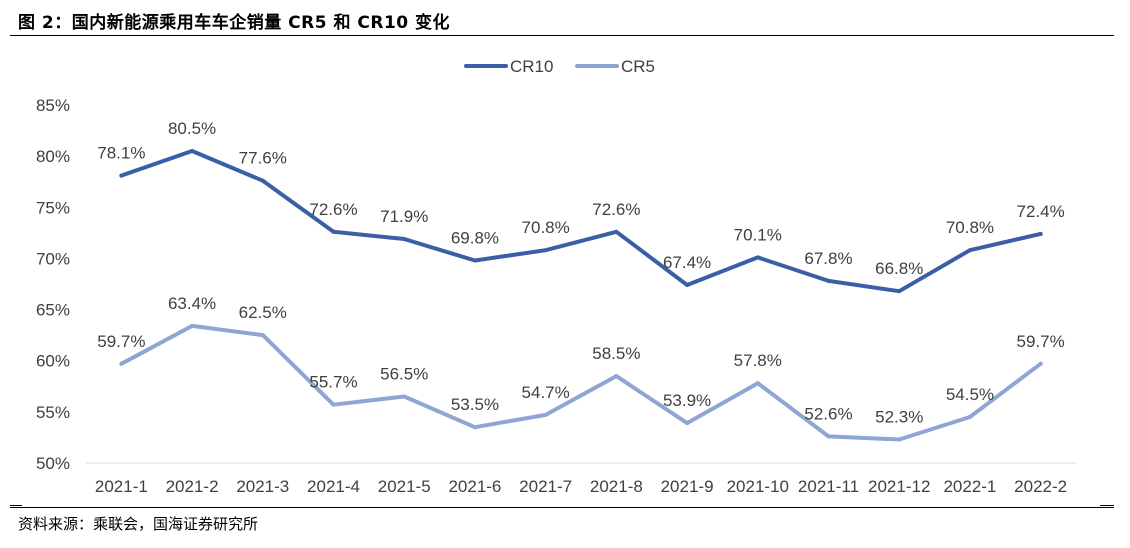 This screenshot has width=1130, height=548. I want to click on x-tick-label: 2021-12, so click(899, 486).